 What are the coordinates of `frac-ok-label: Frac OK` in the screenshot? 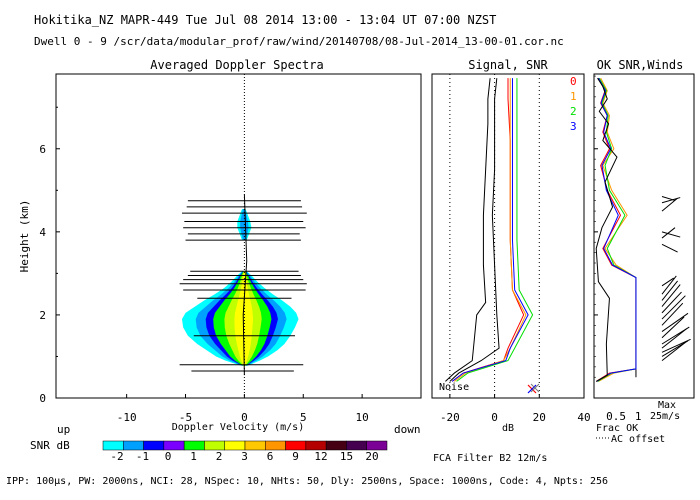 It's located at (617, 428).